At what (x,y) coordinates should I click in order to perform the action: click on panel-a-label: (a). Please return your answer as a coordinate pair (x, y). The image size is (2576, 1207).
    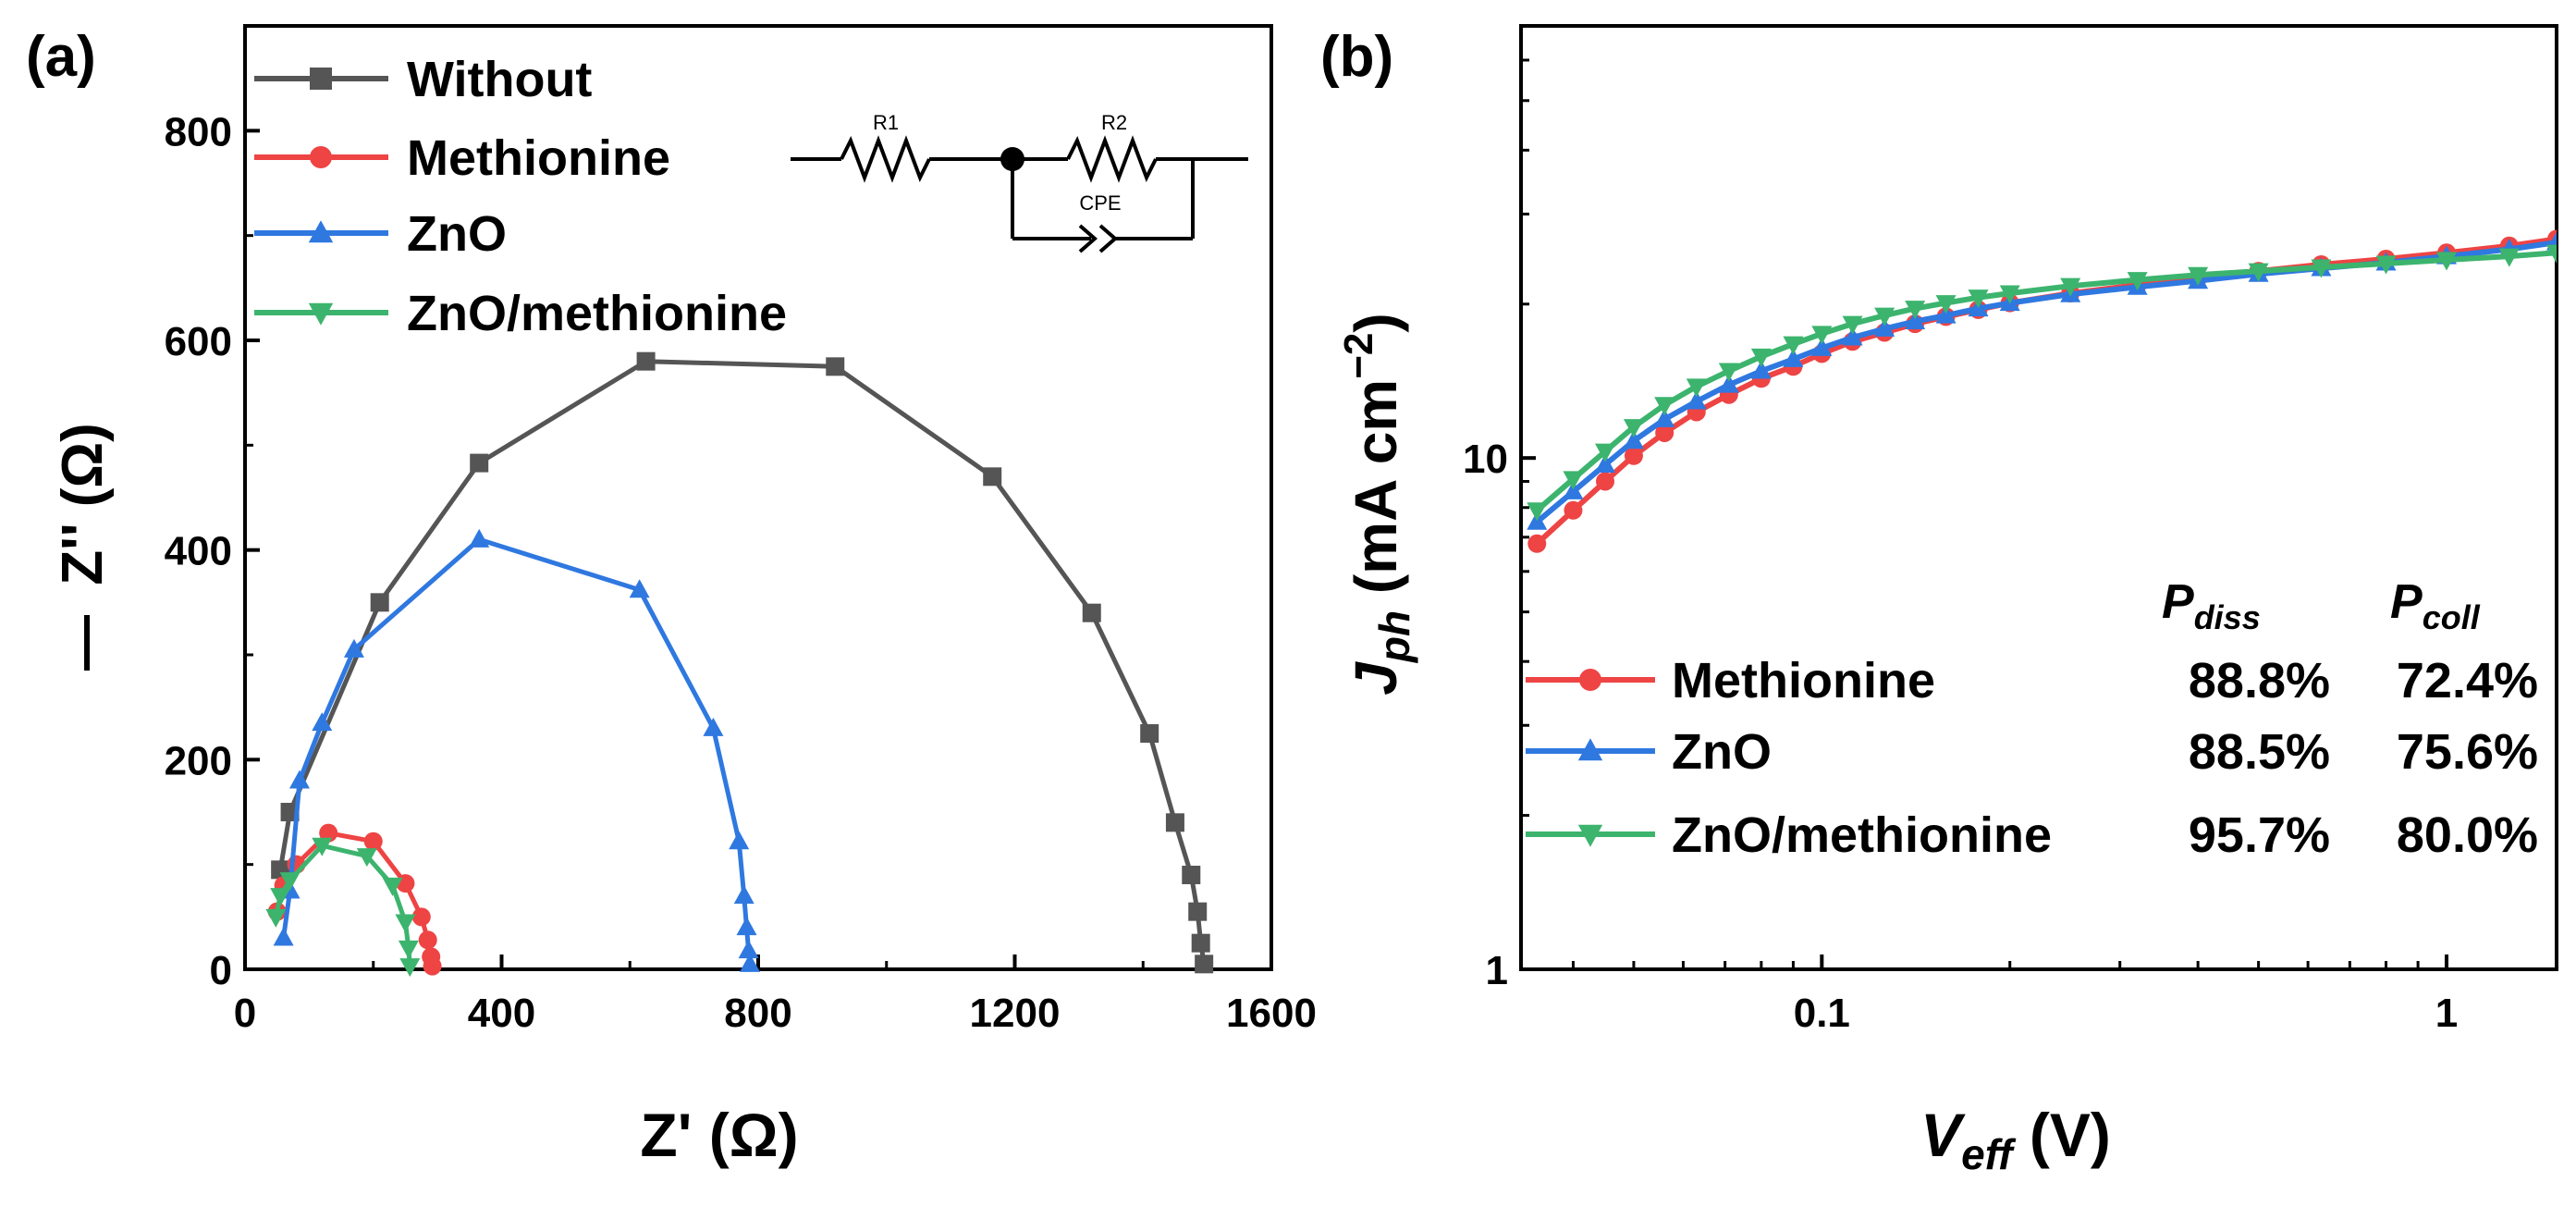
    Looking at the image, I should click on (61, 57).